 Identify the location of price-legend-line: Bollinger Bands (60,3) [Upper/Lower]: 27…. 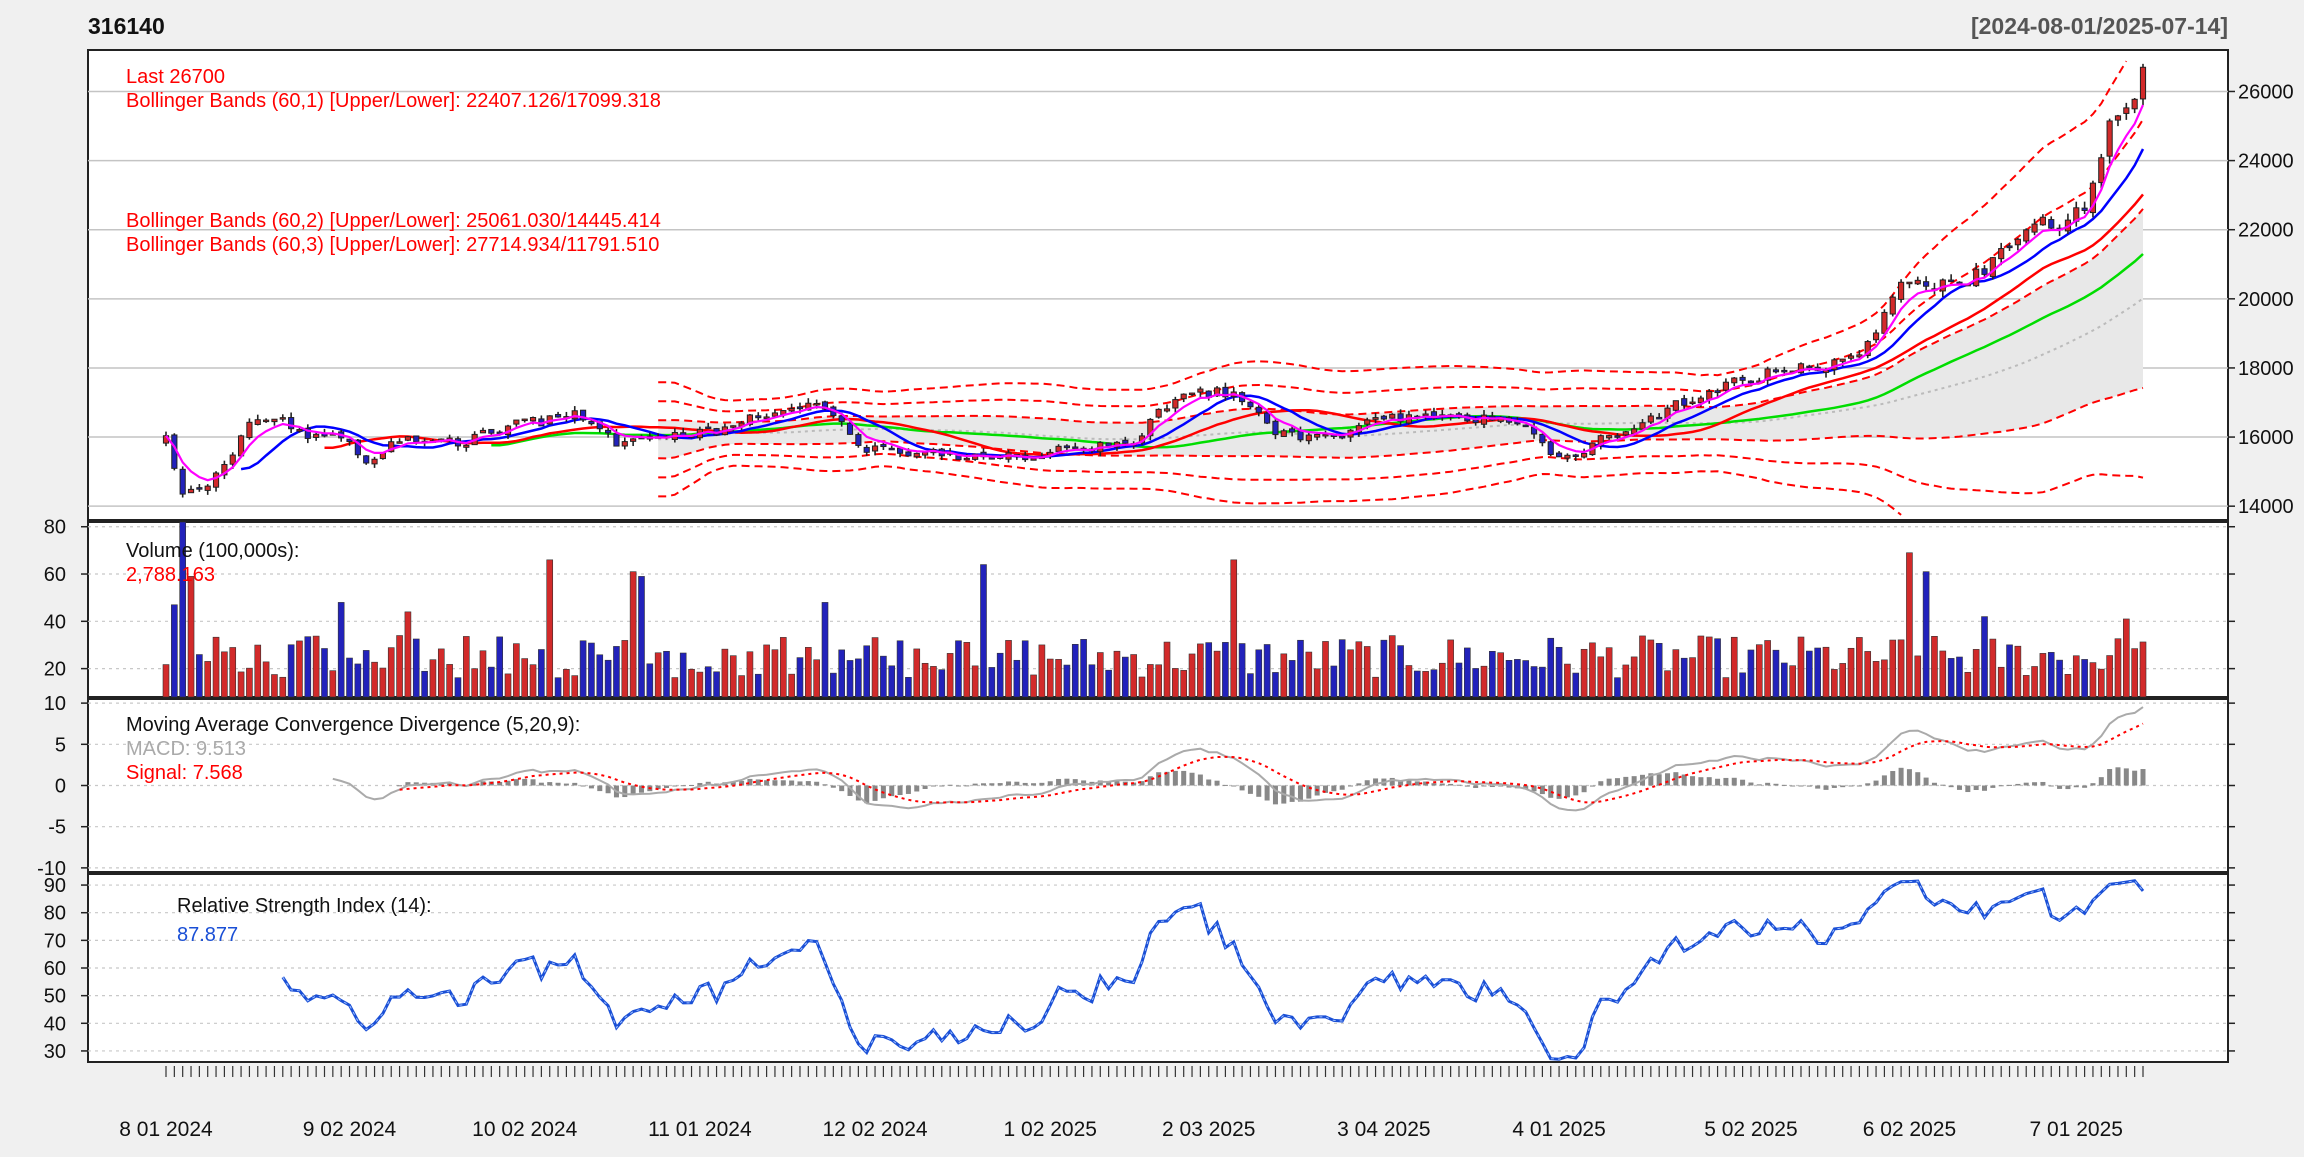
(392, 245).